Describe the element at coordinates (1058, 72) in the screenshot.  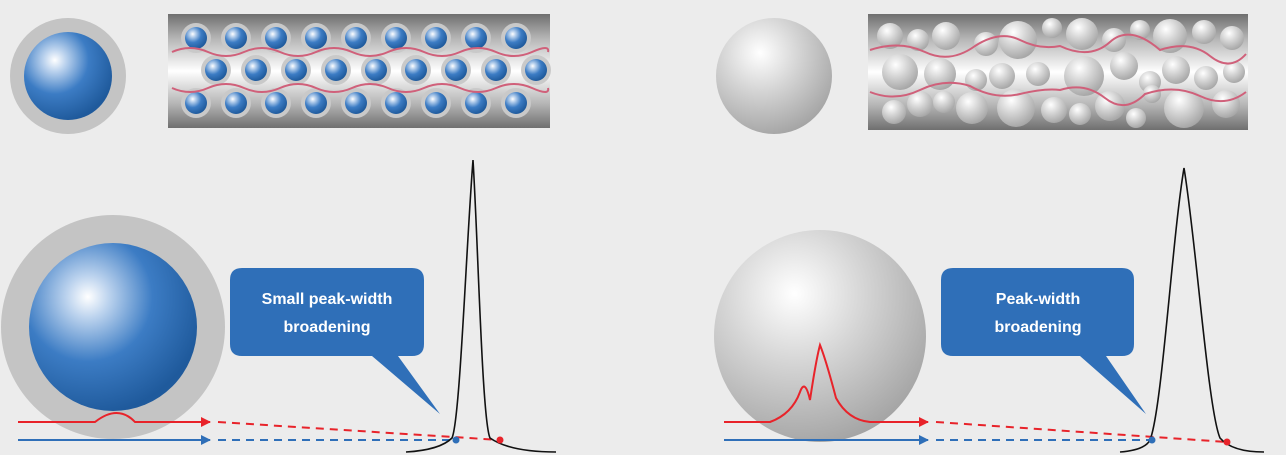
I see `porous-column` at that location.